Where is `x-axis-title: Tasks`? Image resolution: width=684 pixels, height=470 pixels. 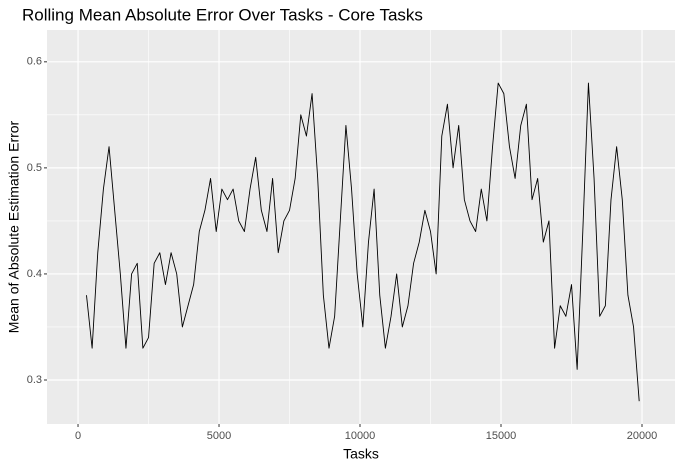
x-axis-title: Tasks is located at coordinates (361, 454).